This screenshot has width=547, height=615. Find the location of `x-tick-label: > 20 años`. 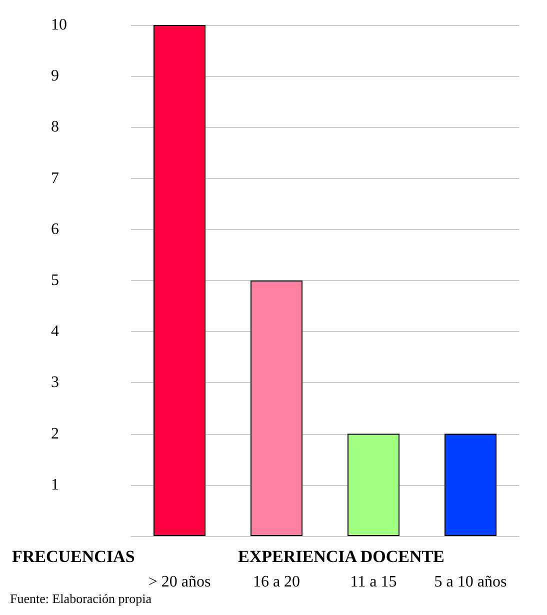

x-tick-label: > 20 años is located at coordinates (179, 582).